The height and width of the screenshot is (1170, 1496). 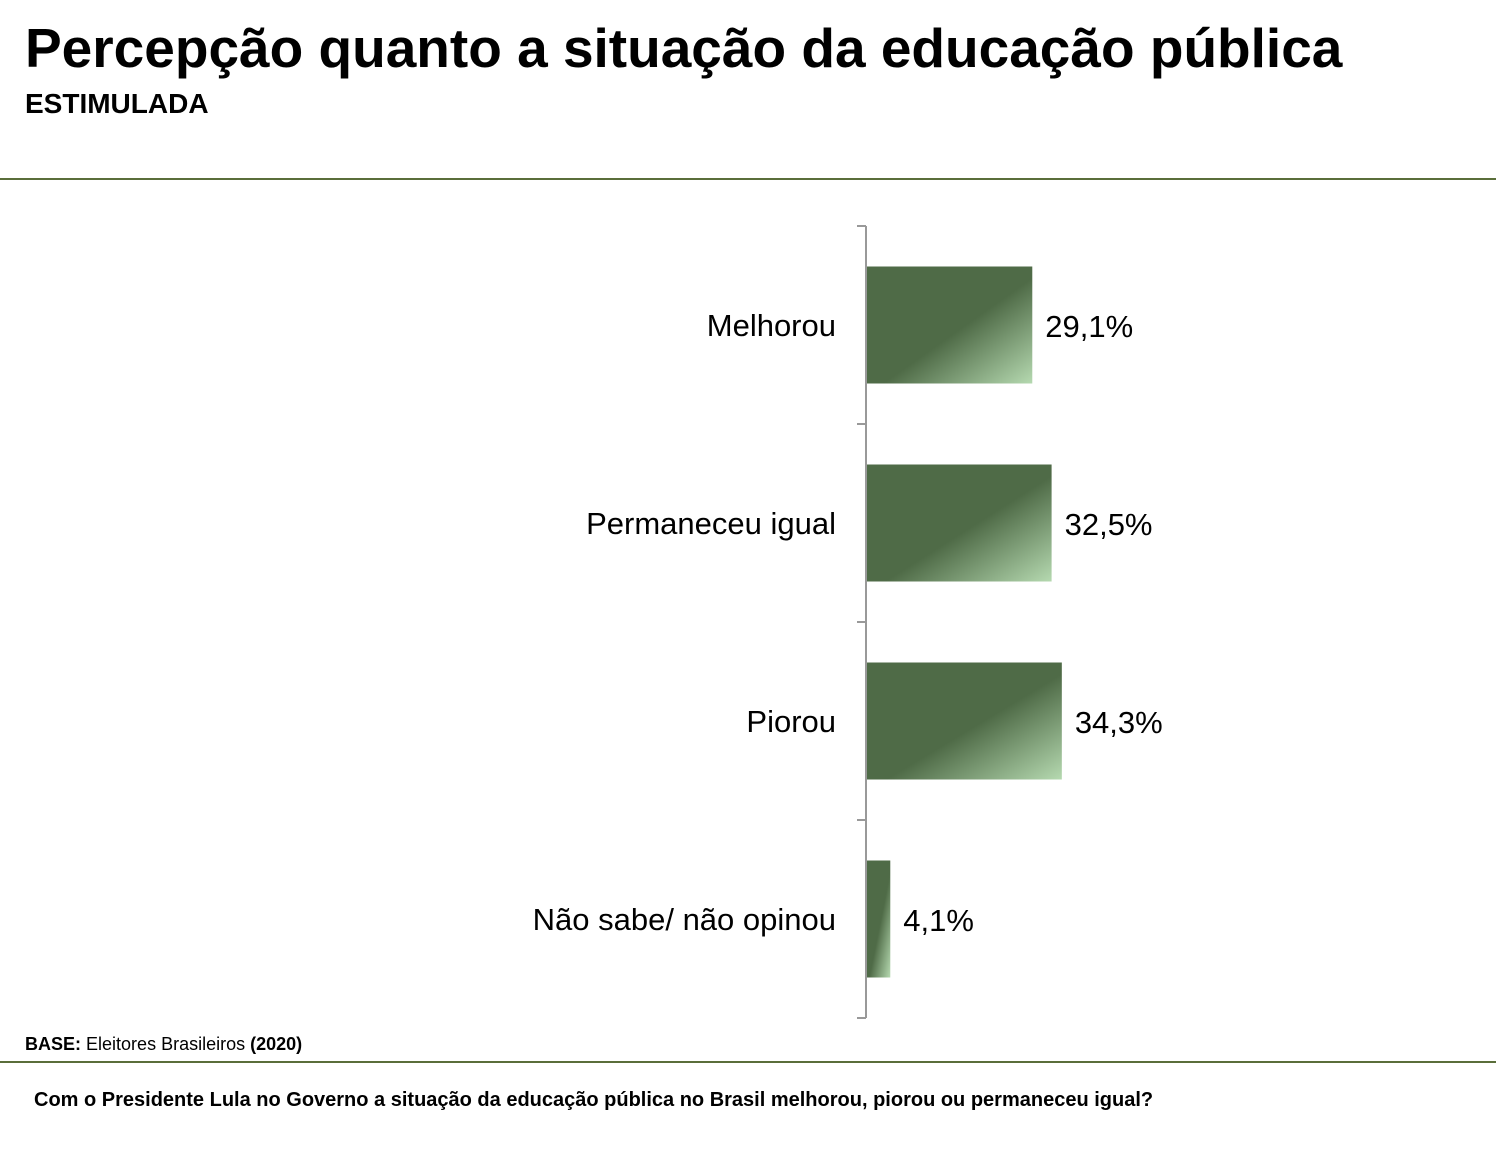 I want to click on category-label: Piorou, so click(x=791, y=721).